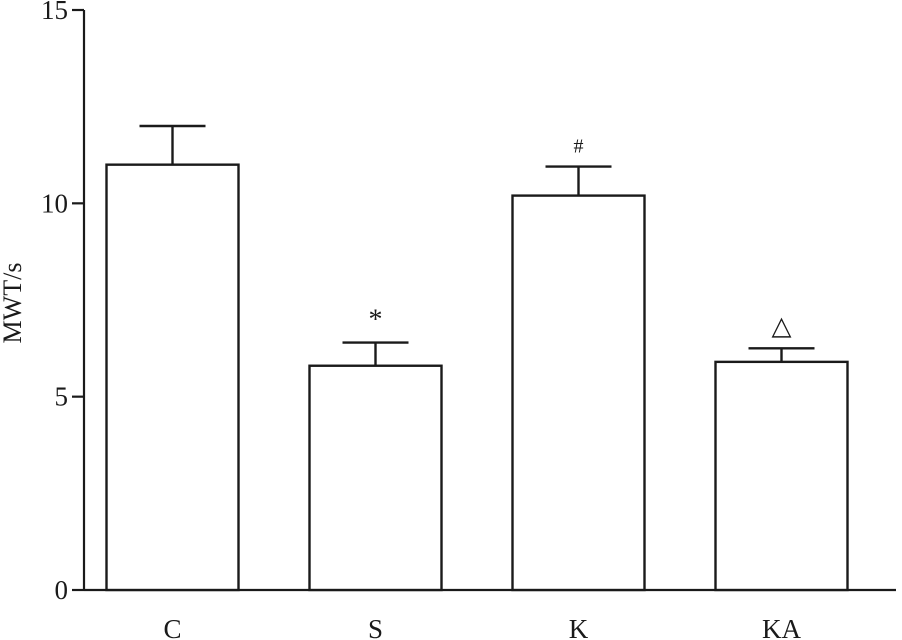  Describe the element at coordinates (579, 147) in the screenshot. I see `significance-marker-k: #` at that location.